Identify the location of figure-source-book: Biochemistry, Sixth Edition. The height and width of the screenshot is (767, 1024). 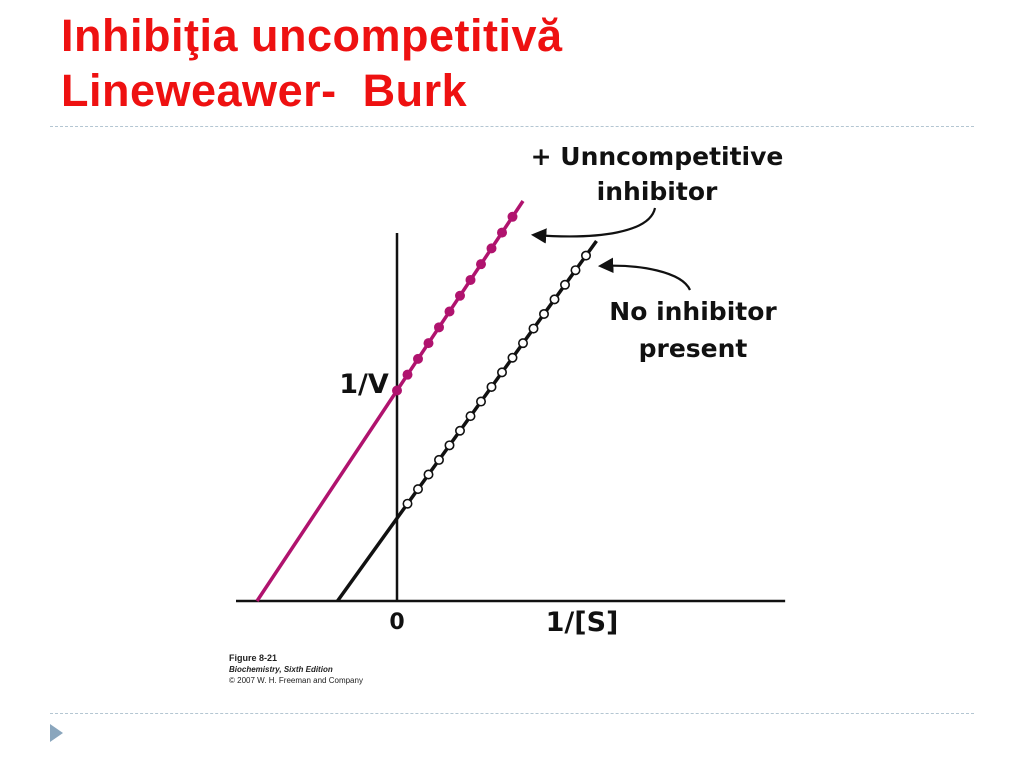
(281, 669).